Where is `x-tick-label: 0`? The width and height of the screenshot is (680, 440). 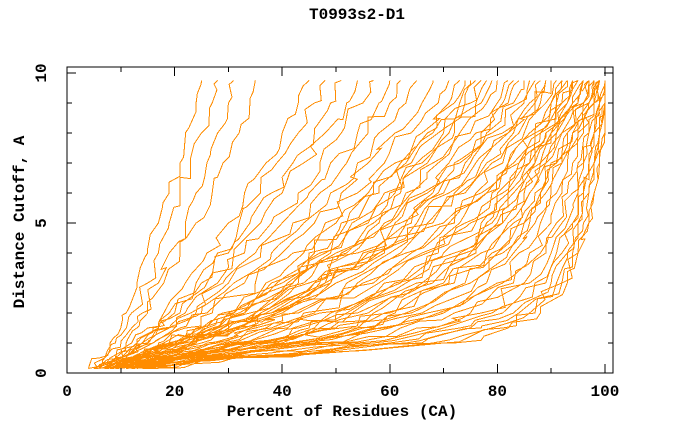 x-tick-label: 0 is located at coordinates (67, 392).